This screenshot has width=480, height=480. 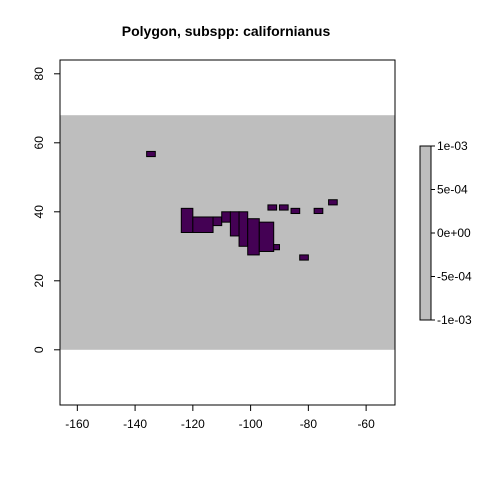 What do you see at coordinates (452, 190) in the screenshot?
I see `legend-tick-label: 5e-04` at bounding box center [452, 190].